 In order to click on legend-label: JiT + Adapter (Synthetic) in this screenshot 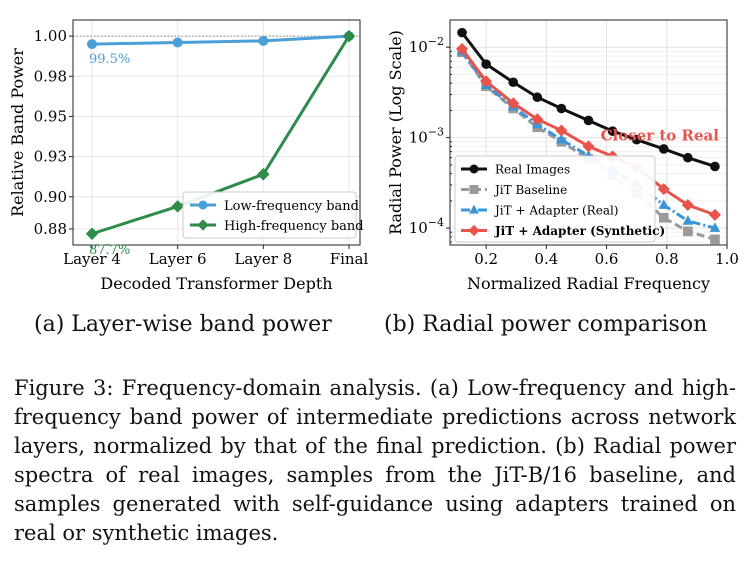, I will do `click(579, 231)`.